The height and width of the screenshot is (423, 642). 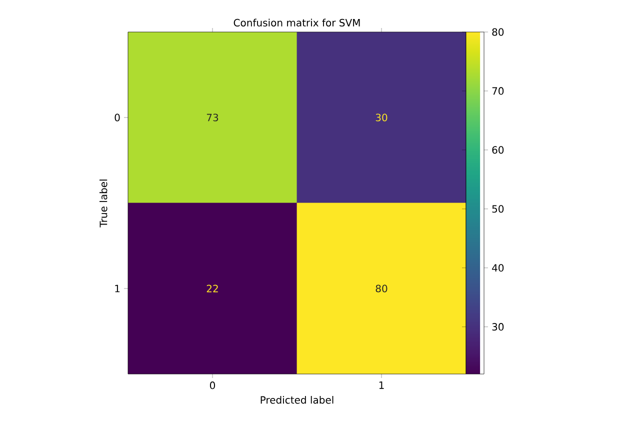 I want to click on data-label: 22, so click(x=212, y=288).